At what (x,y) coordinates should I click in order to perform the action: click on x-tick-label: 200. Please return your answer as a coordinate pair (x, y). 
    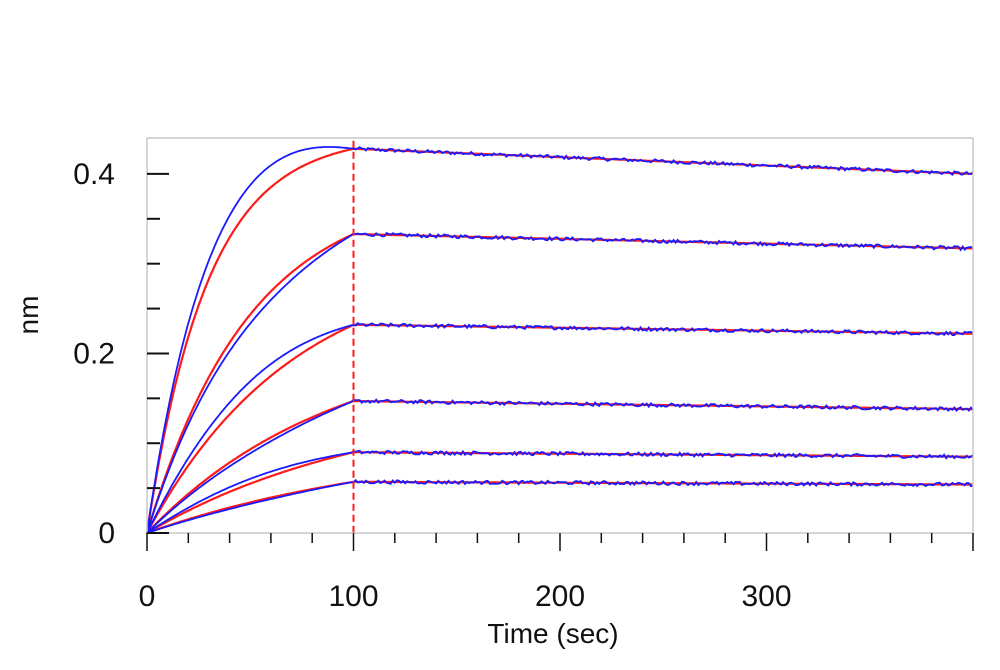
    Looking at the image, I should click on (560, 596).